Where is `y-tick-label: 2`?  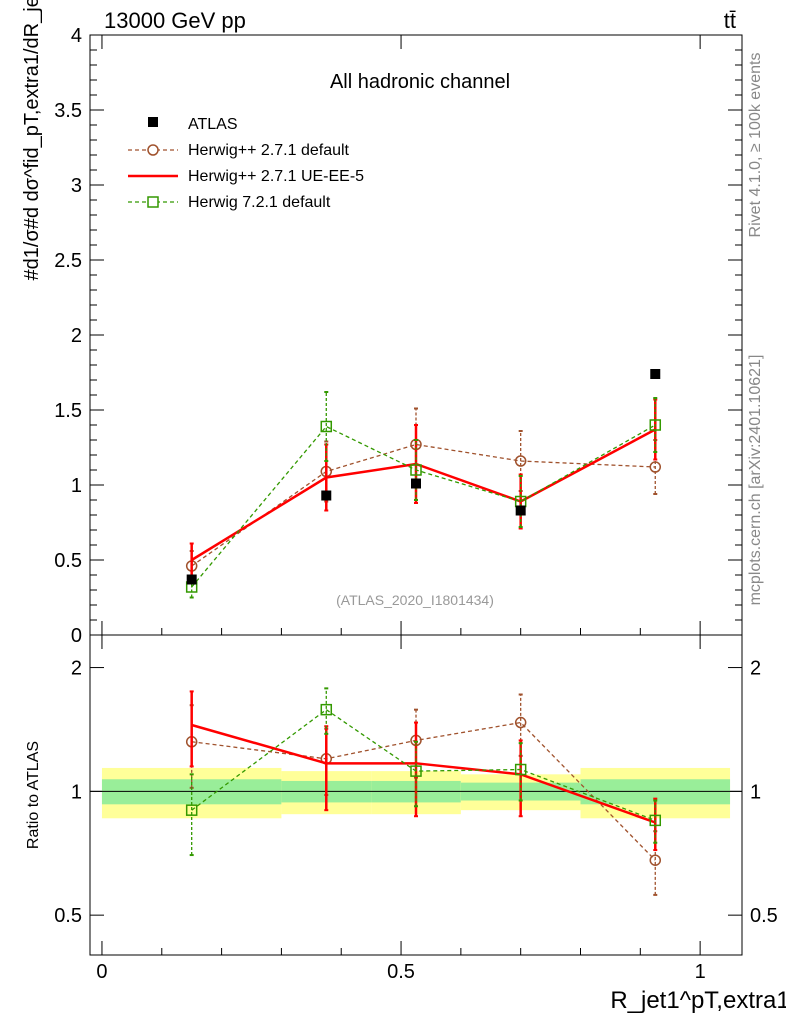 y-tick-label: 2 is located at coordinates (76, 336).